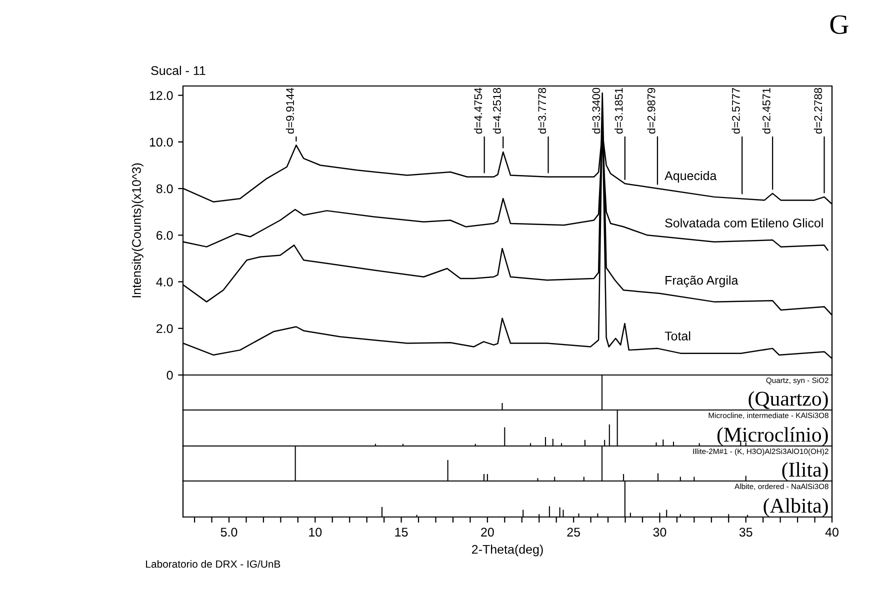  Describe the element at coordinates (401, 532) in the screenshot. I see `x-tick-label: 15` at that location.